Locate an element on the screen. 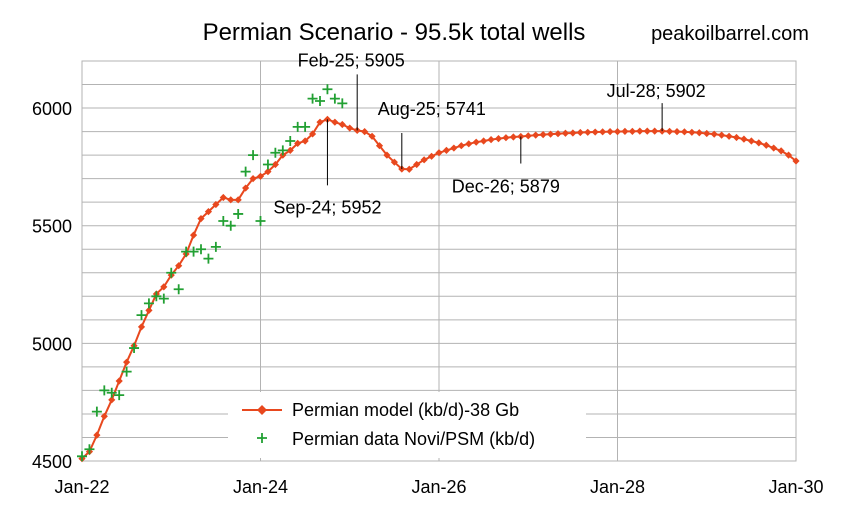 The width and height of the screenshot is (844, 508). x-axis: Jan-22 Jan-24 Jan-26 Jan-28 Jan-30 is located at coordinates (438, 487).